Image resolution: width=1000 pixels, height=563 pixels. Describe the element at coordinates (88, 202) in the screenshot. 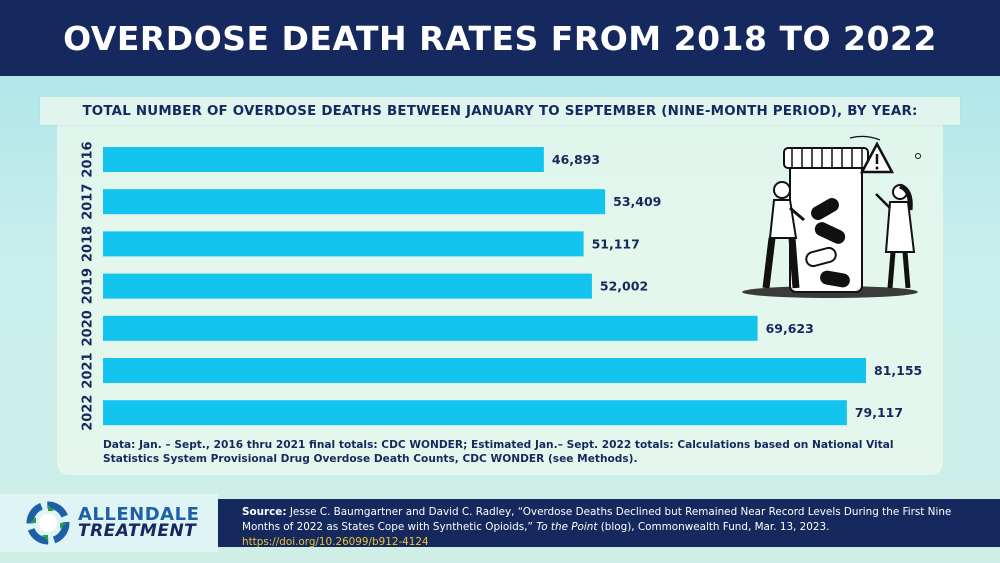

I see `year-label-2017: 2017` at that location.